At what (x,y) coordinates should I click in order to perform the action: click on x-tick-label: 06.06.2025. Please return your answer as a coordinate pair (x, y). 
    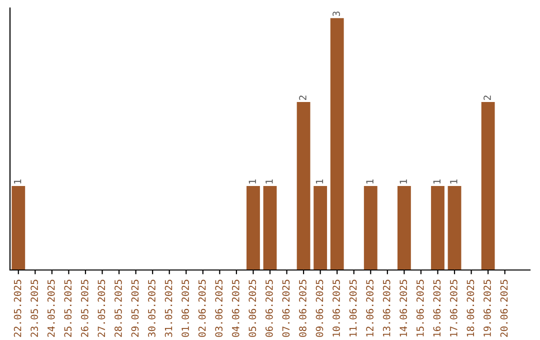
    Looking at the image, I should click on (269, 308).